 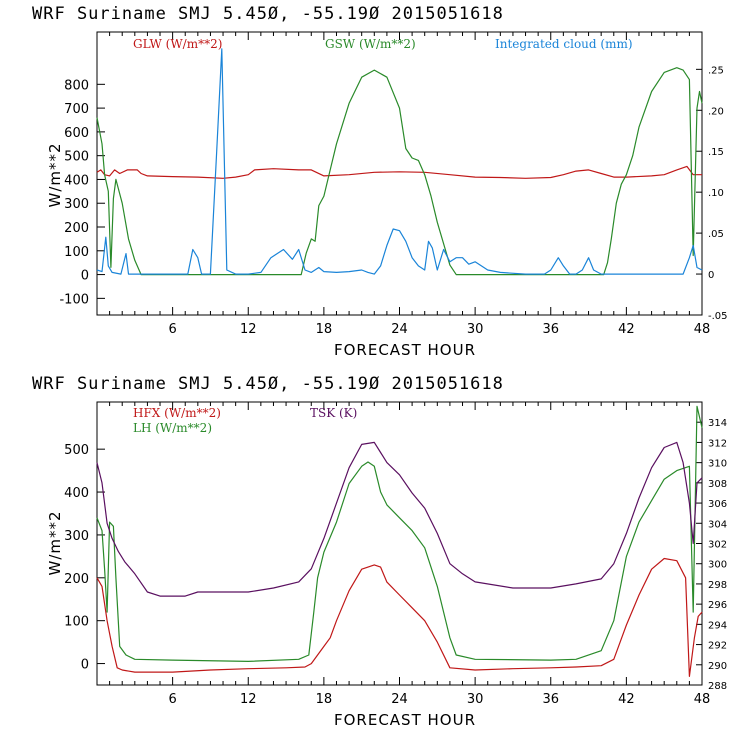 I want to click on y2-tick-label: 308, so click(x=717, y=484).